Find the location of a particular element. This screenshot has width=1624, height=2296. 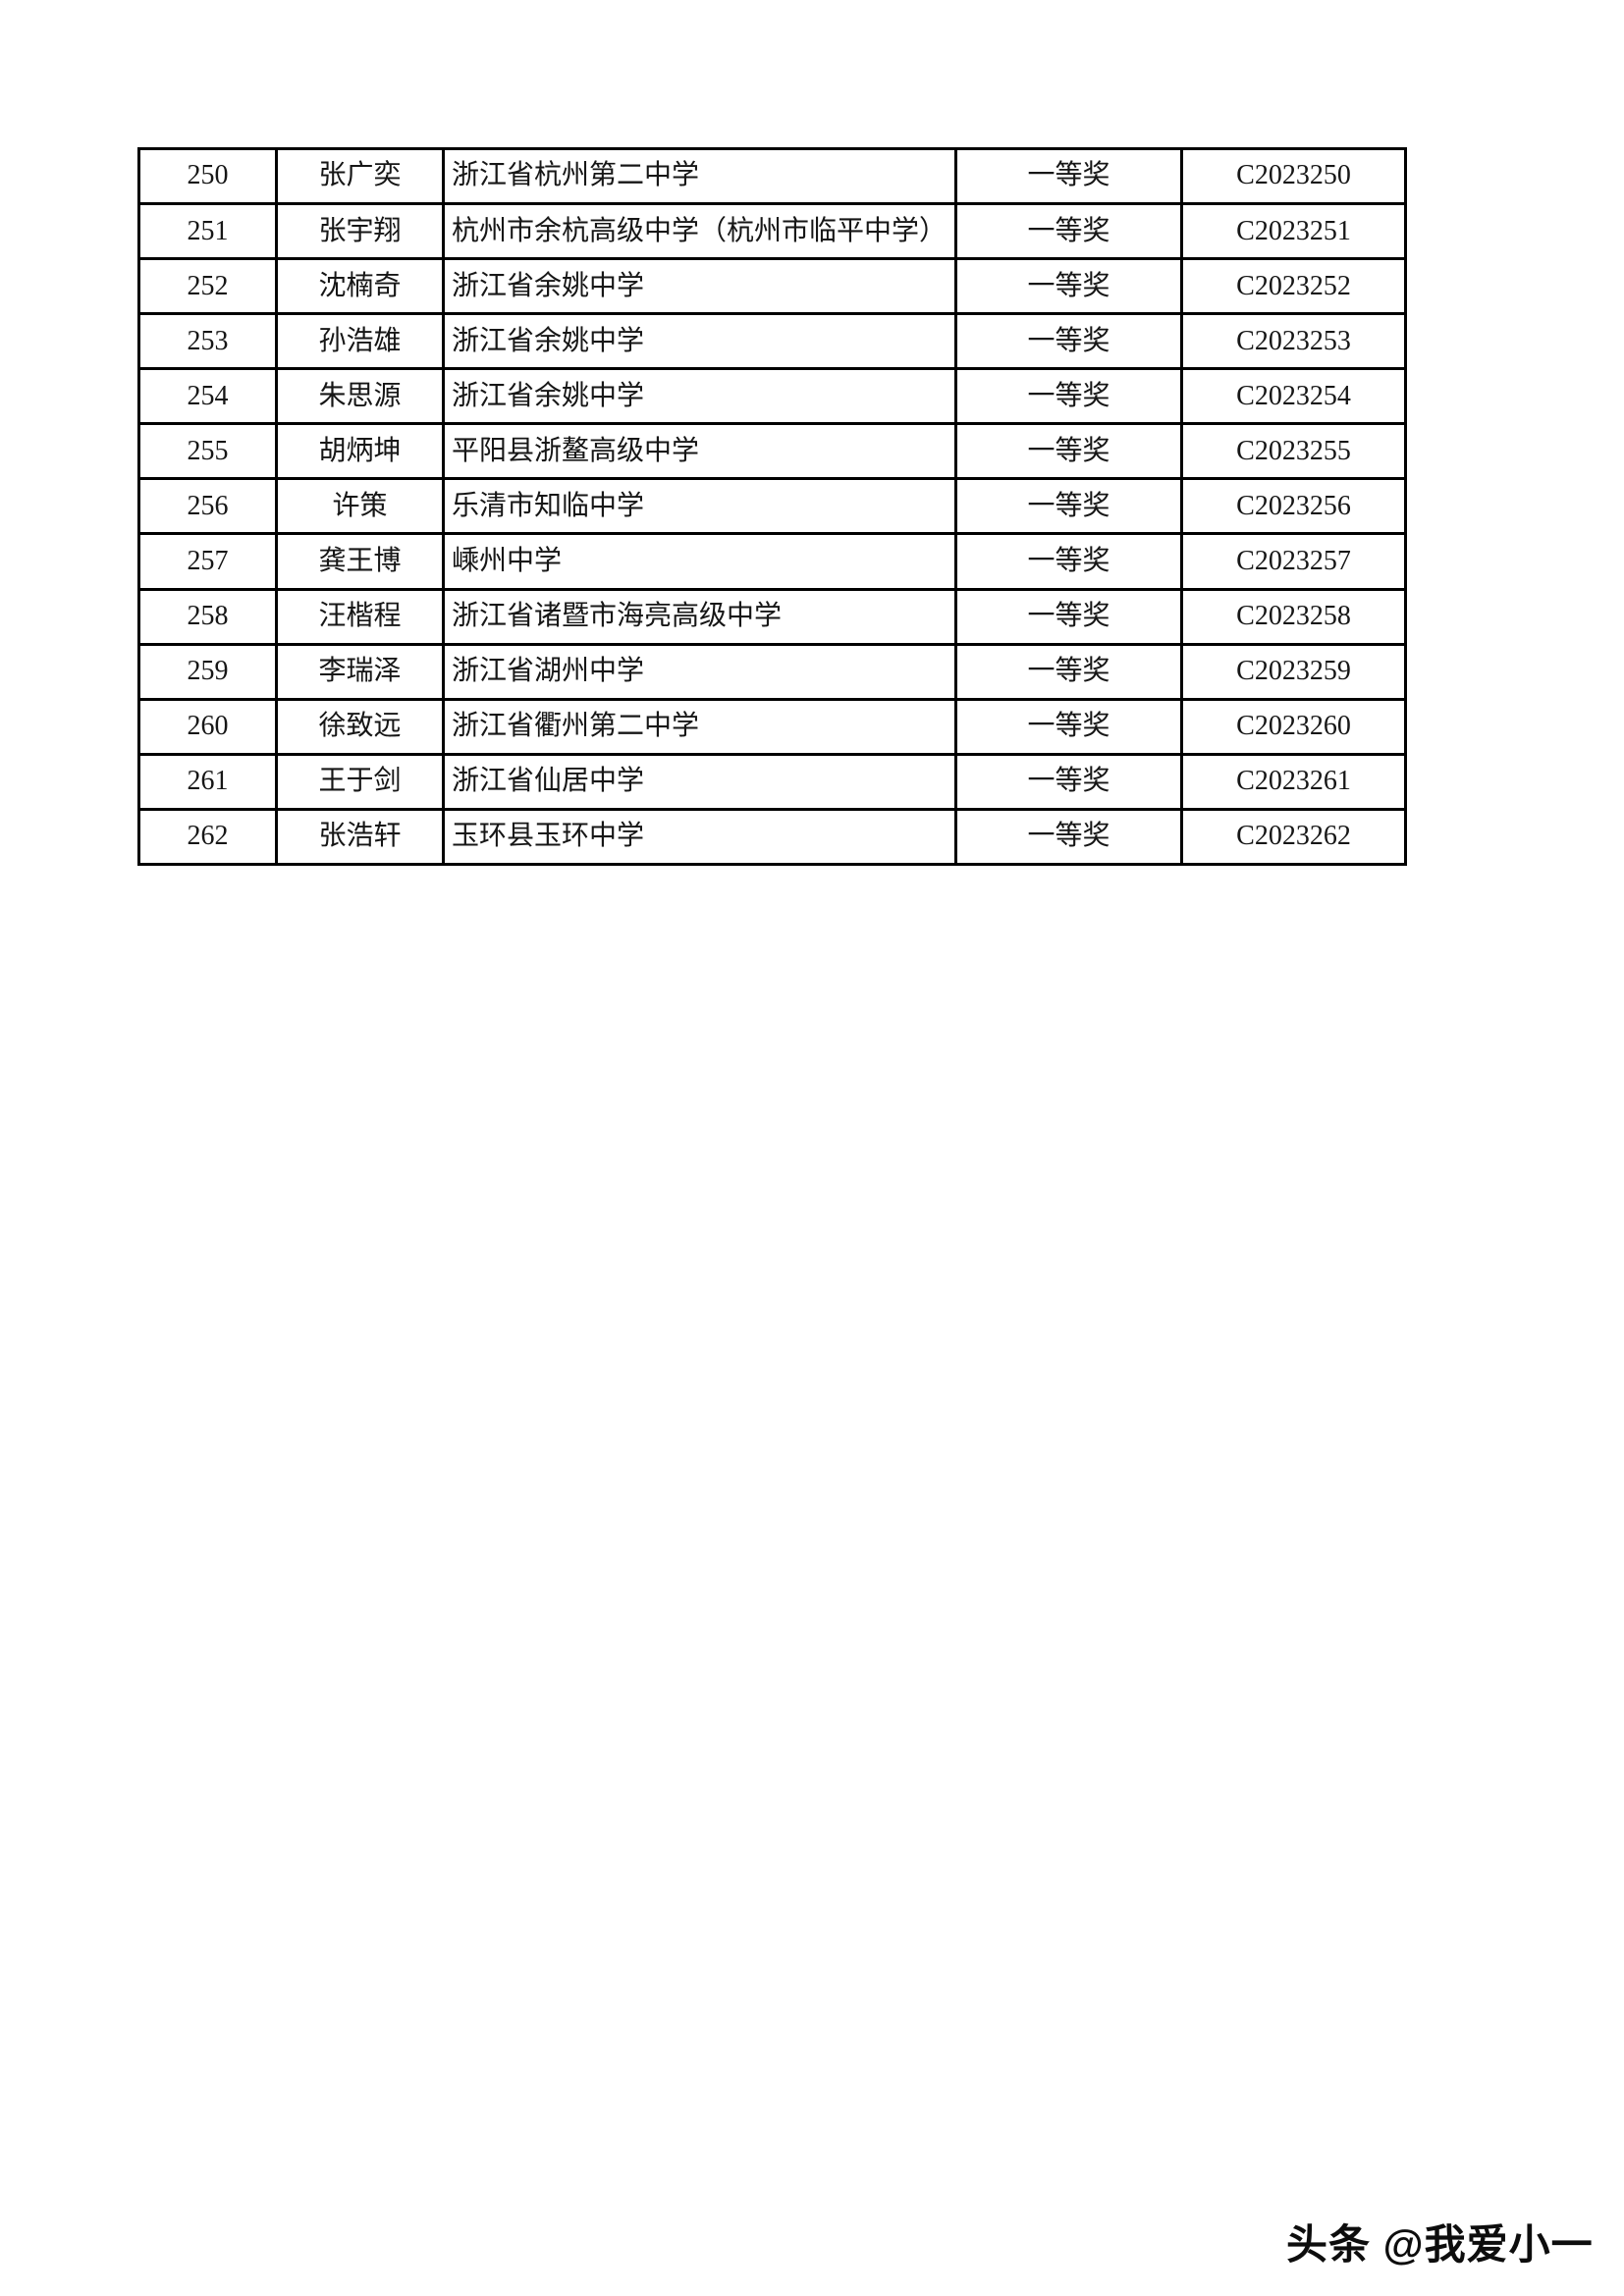

cell-name: 胡炳坤 is located at coordinates (360, 451).